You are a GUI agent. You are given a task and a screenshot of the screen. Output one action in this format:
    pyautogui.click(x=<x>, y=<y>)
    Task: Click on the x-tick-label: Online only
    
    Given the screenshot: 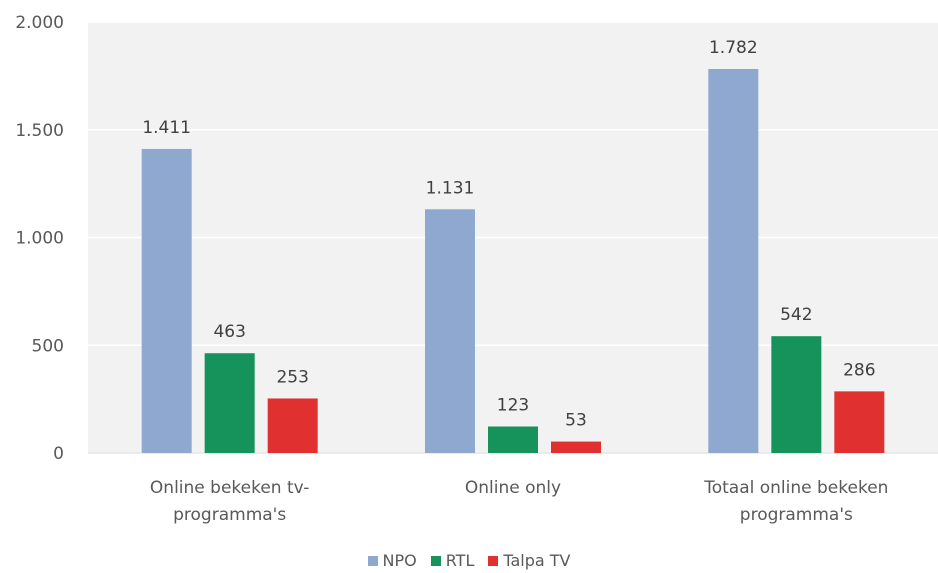 What is the action you would take?
    pyautogui.click(x=513, y=488)
    